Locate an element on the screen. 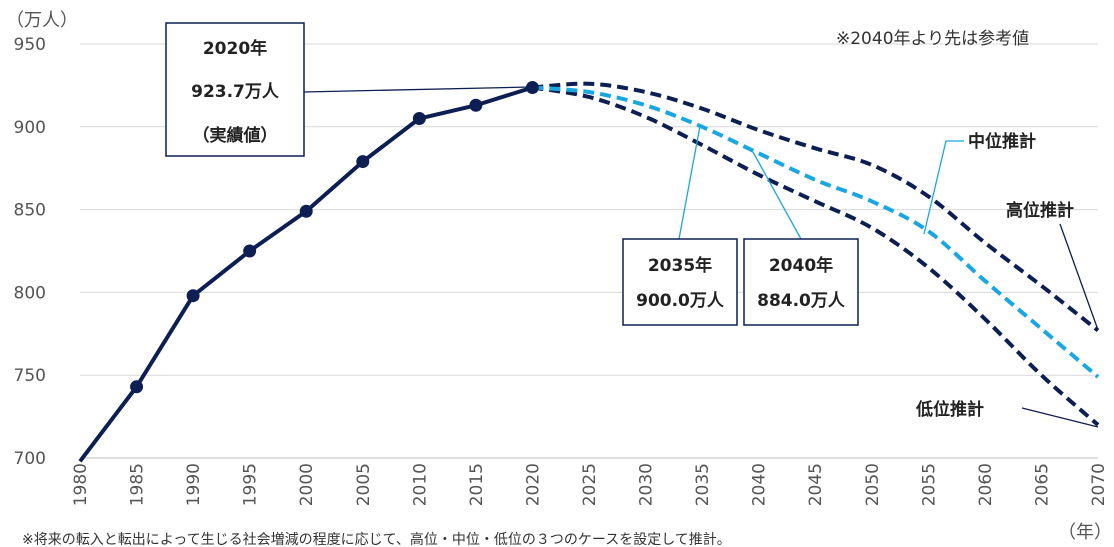  x-tick-label: 2030 is located at coordinates (647, 484).